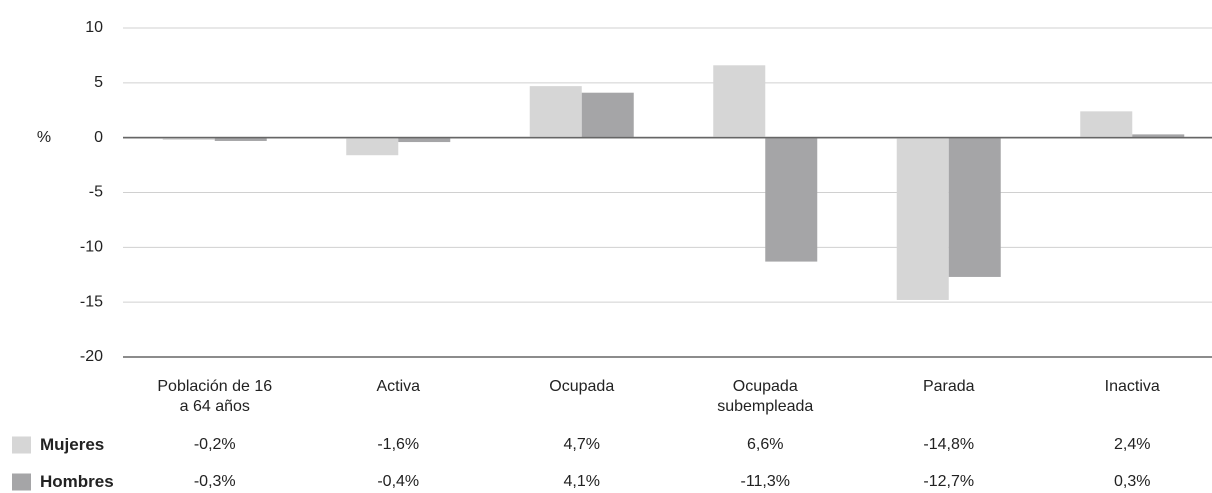 The image size is (1212, 493). I want to click on y-tick-label: -5, so click(96, 192).